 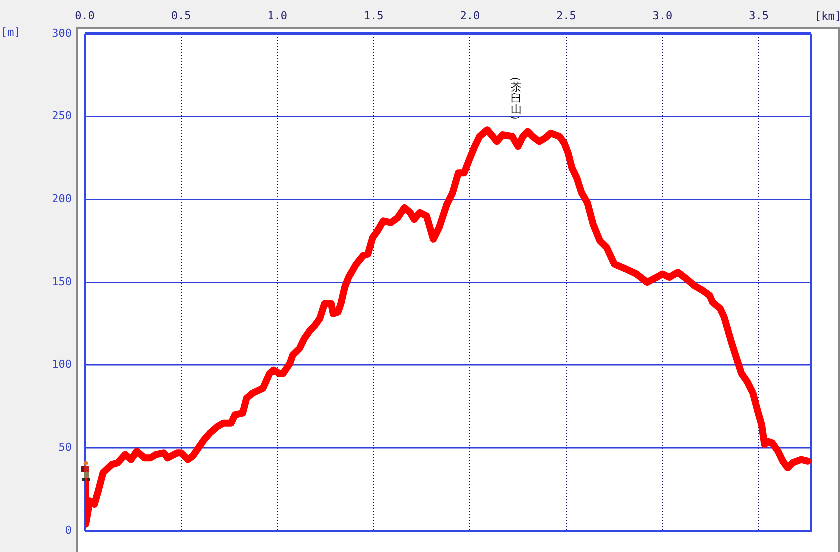 I want to click on y-tick-label: 50, so click(x=65, y=447).